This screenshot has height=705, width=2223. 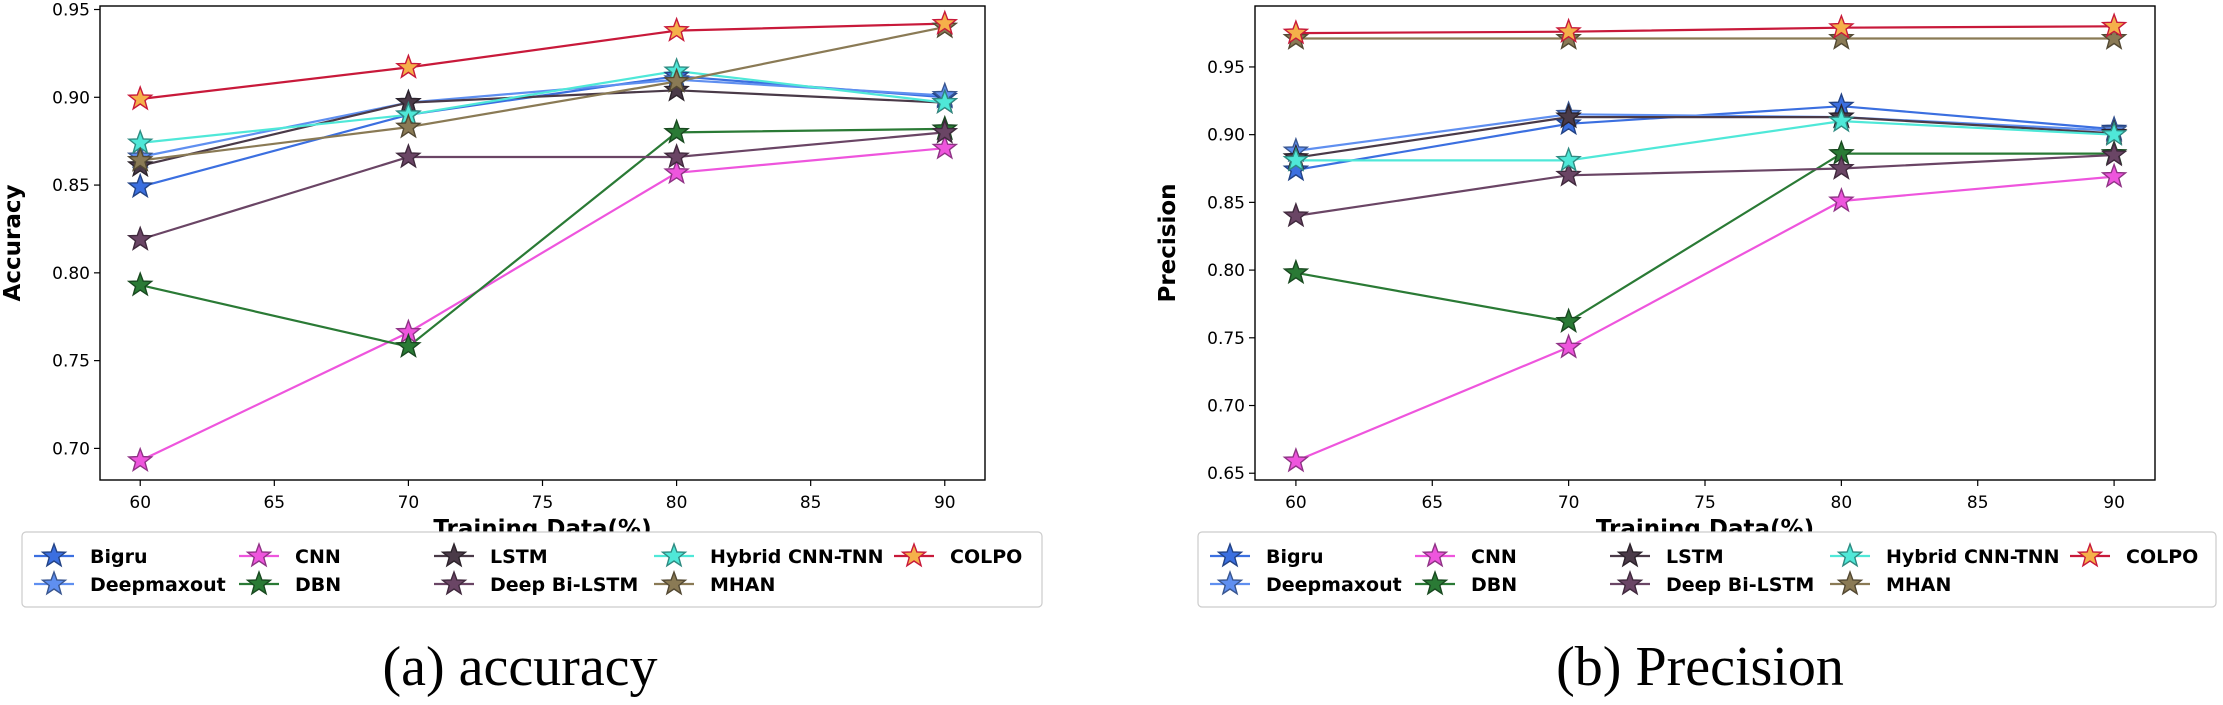 I want to click on y-tick-label: 0.65, so click(x=1226, y=474).